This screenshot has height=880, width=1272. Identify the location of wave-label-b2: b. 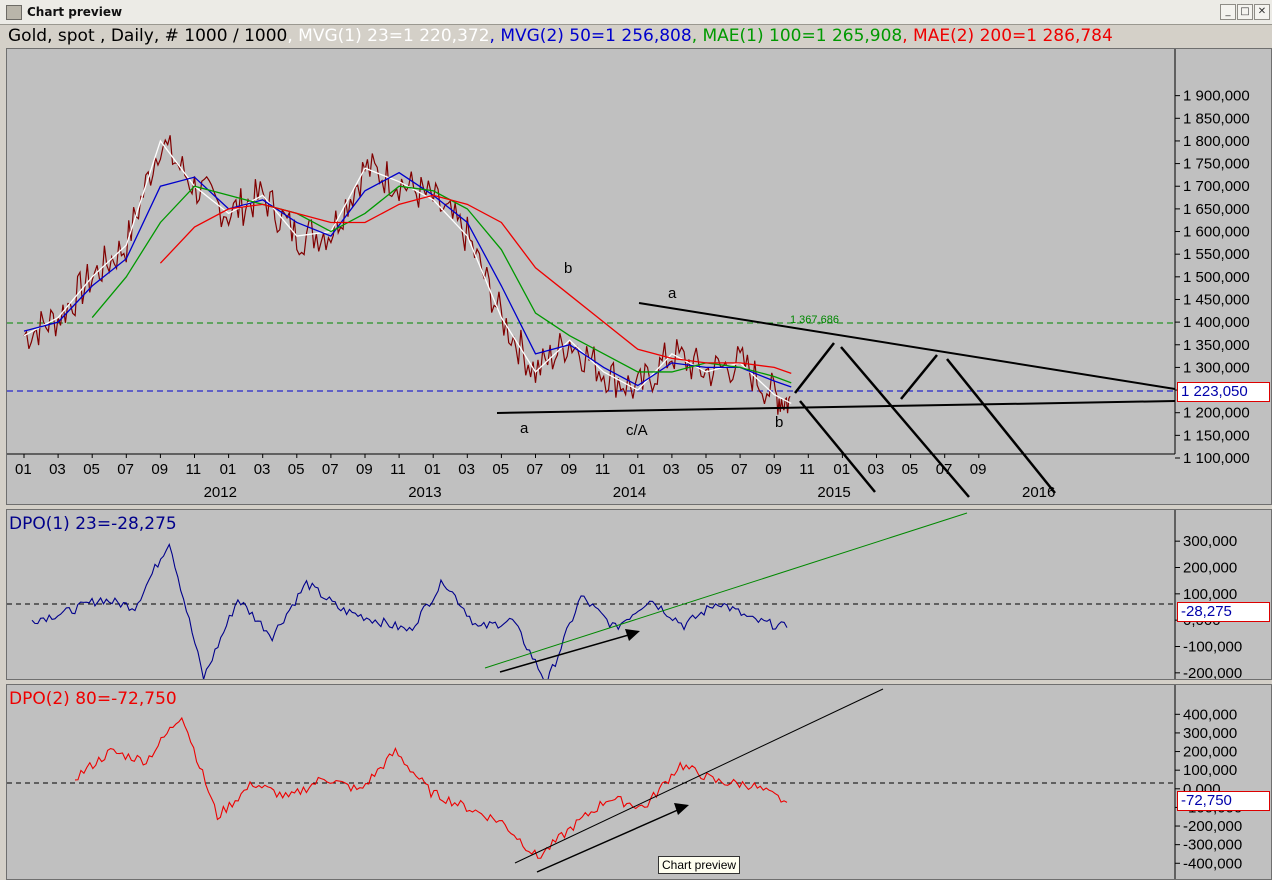
(779, 422).